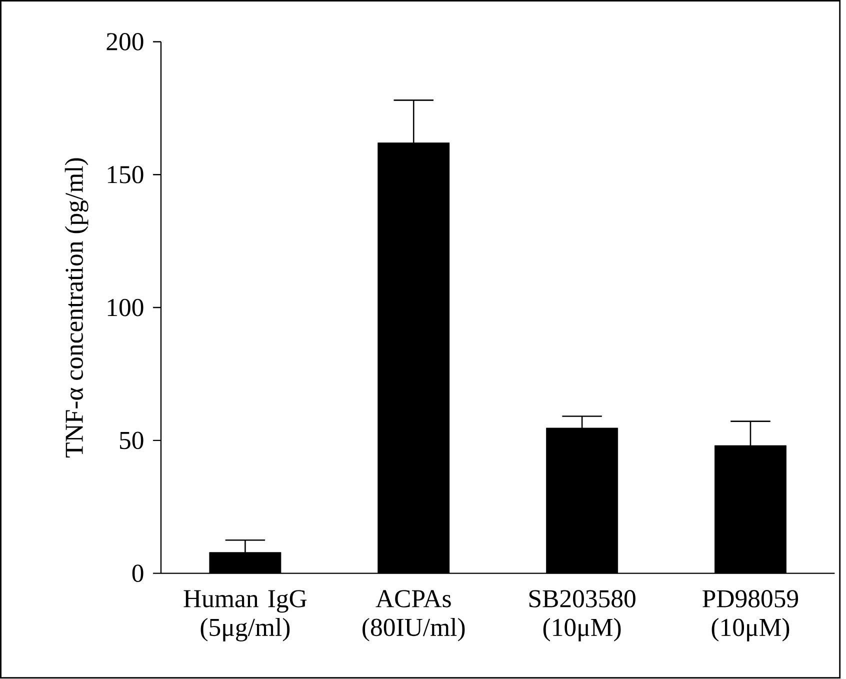 This screenshot has height=679, width=846. Describe the element at coordinates (132, 441) in the screenshot. I see `y-tick-label: 50` at that location.